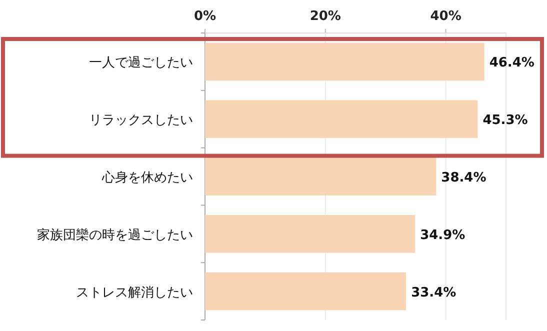 This screenshot has height=331, width=547. Describe the element at coordinates (115, 234) in the screenshot. I see `y-tick-label: 家族団欒の時を過ごしたい` at that location.